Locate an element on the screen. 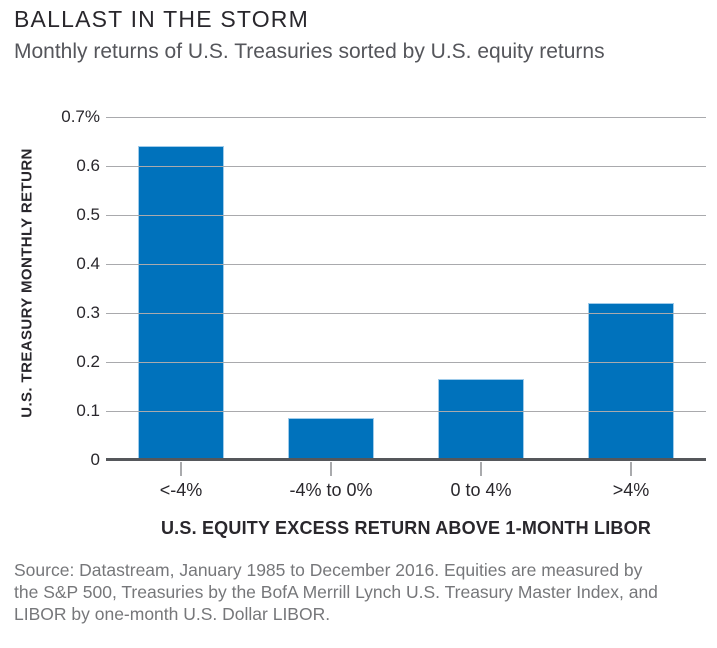 The width and height of the screenshot is (717, 648). x-axis-baseline is located at coordinates (406, 459).